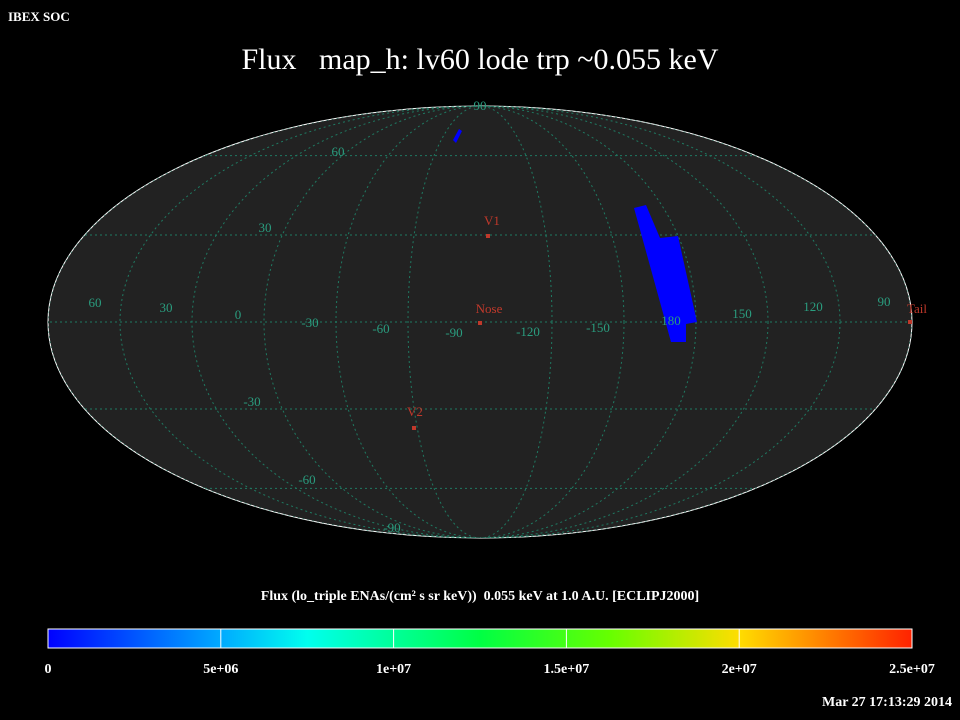 The width and height of the screenshot is (960, 720). What do you see at coordinates (489, 308) in the screenshot?
I see `marker-label: Nose` at bounding box center [489, 308].